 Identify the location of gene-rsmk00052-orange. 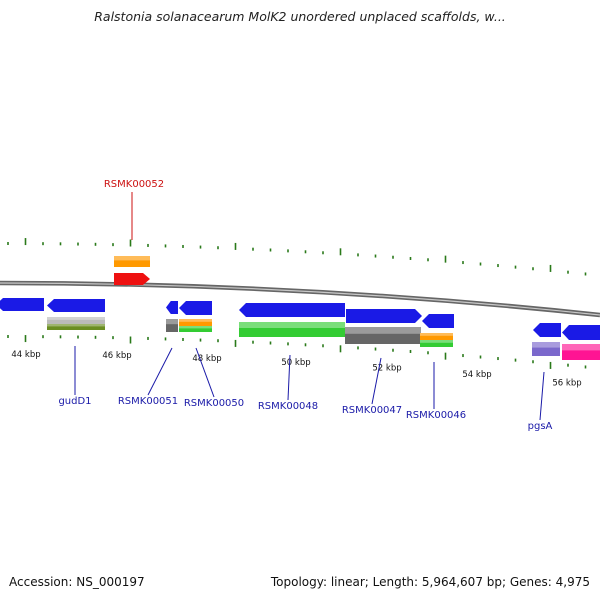
(132, 261).